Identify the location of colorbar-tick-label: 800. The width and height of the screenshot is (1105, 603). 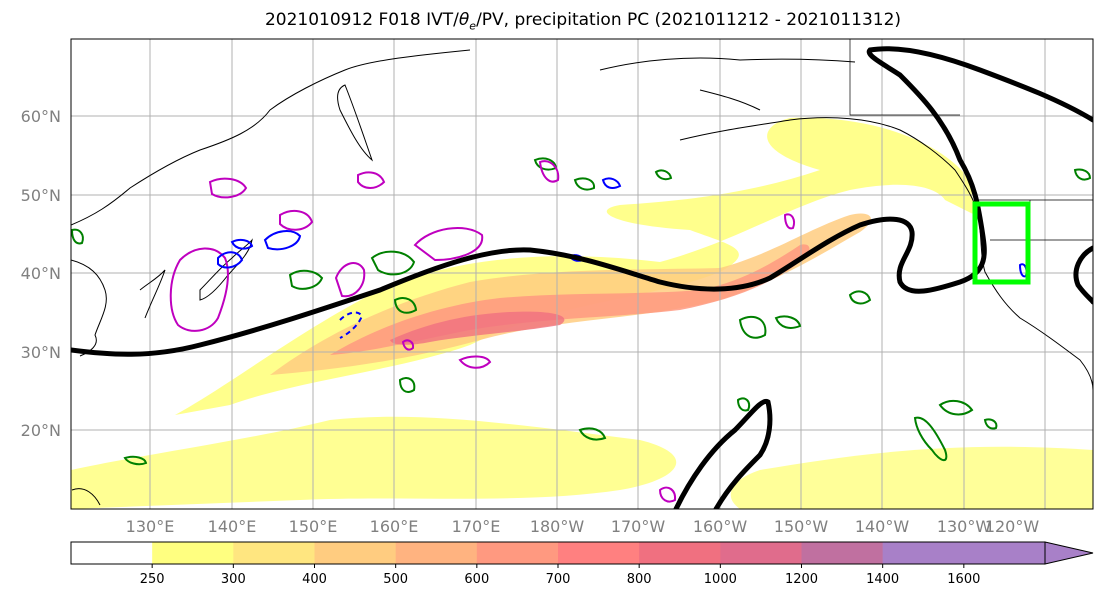
(639, 579).